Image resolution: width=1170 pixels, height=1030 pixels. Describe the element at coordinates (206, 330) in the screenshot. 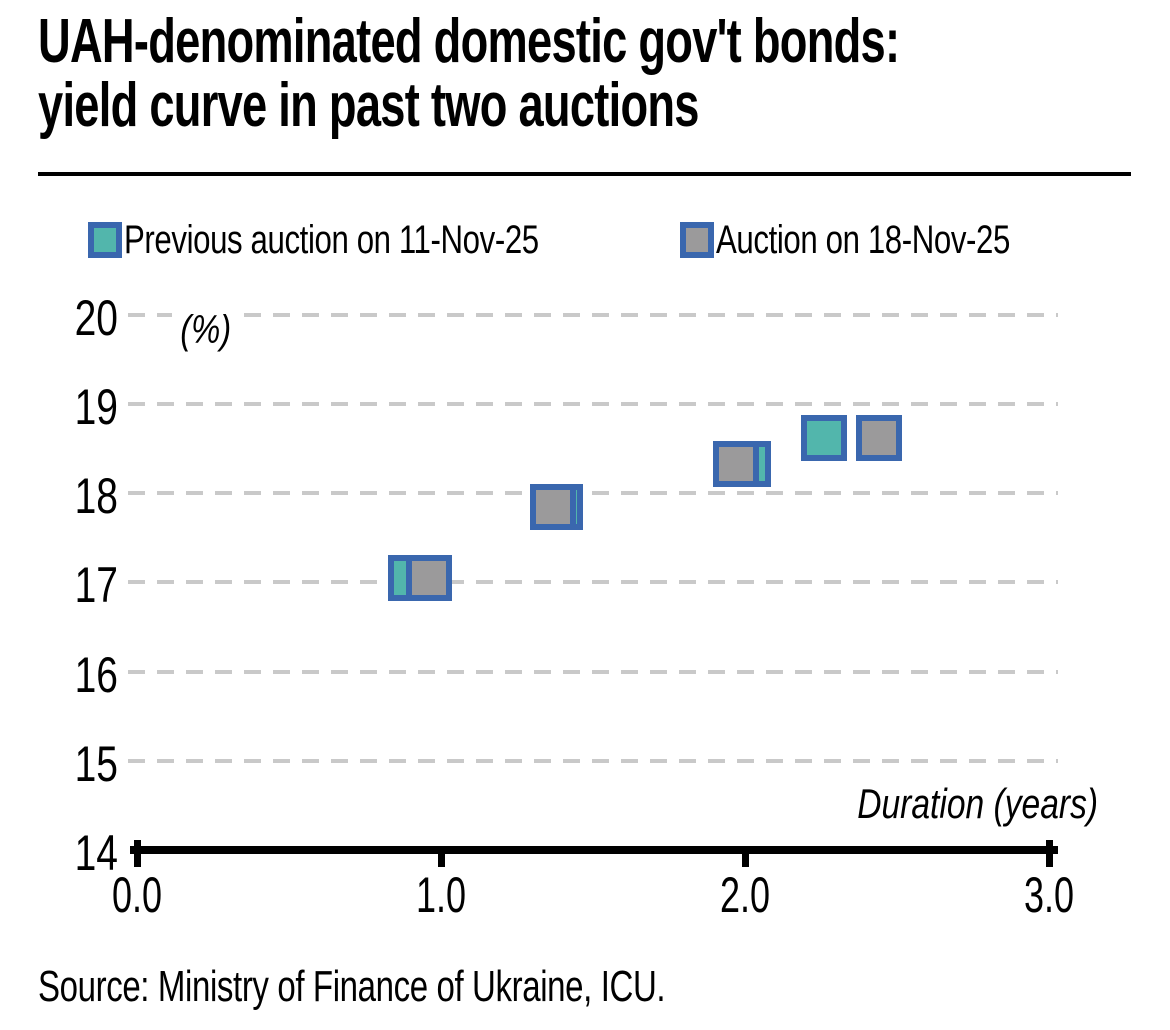

I see `y-axis-unit-label: (%)` at that location.